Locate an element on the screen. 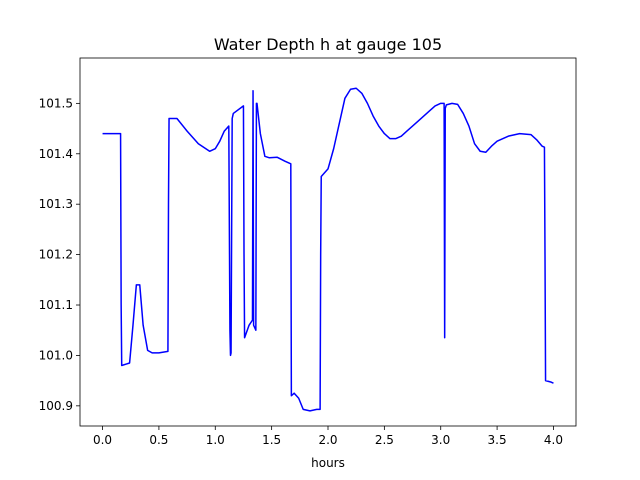  x-tick-label: 0.5 is located at coordinates (158, 440).